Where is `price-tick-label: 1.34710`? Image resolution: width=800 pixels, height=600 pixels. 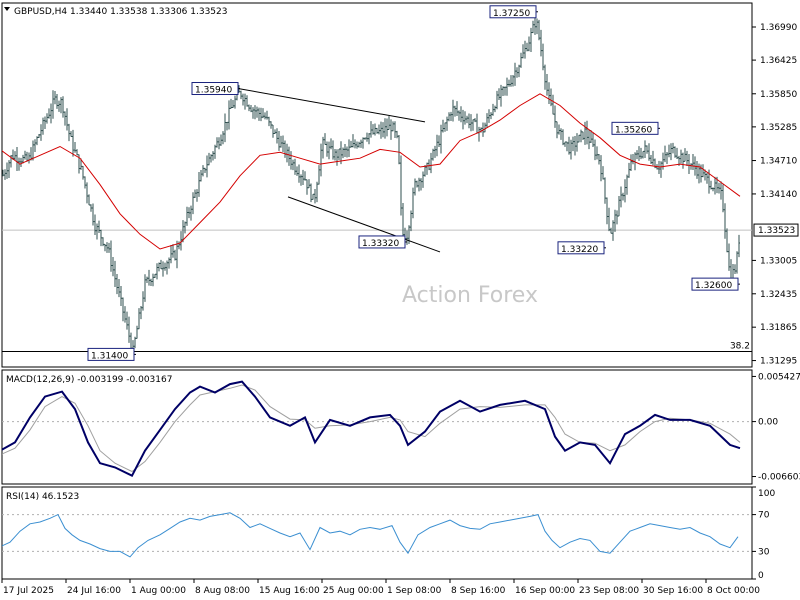
price-tick-label: 1.34710 is located at coordinates (778, 162).